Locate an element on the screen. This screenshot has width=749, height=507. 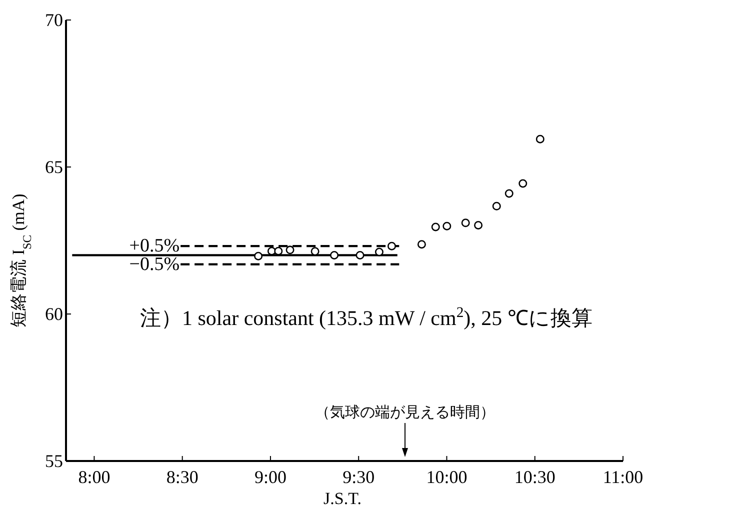
x-tick-label: 8:00 is located at coordinates (94, 477).